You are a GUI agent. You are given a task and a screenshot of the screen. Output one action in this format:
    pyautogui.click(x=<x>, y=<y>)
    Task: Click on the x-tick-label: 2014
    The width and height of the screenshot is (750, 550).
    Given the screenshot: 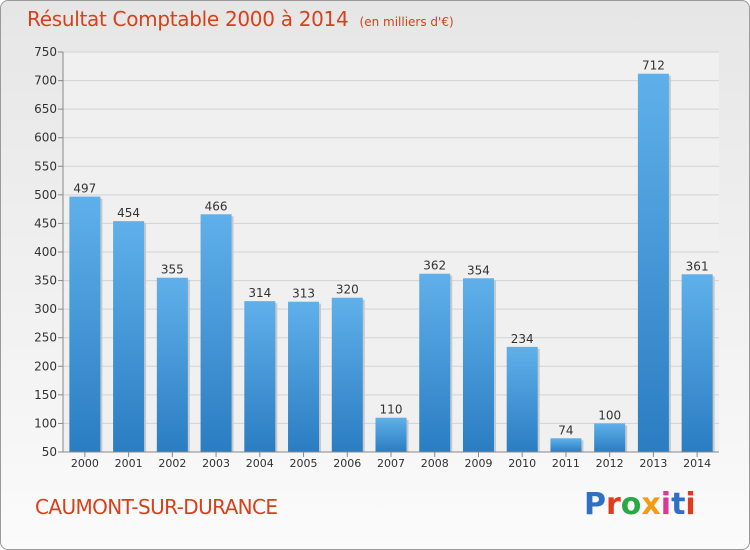 What is the action you would take?
    pyautogui.click(x=697, y=463)
    